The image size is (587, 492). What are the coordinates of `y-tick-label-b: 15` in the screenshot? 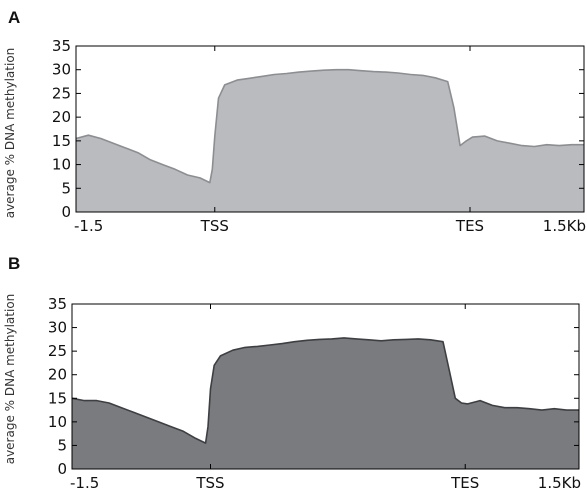 It's located at (57, 398).